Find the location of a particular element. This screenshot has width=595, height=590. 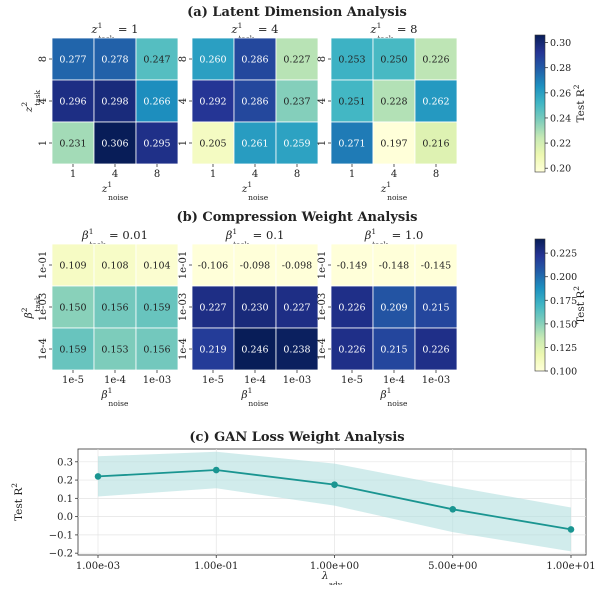

x-tick-label: 1e-5 is located at coordinates (213, 380).